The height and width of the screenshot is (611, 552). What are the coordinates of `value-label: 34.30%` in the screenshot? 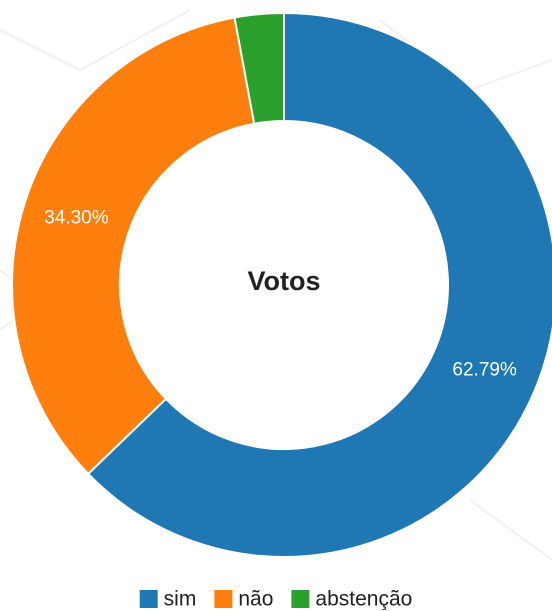 It's located at (76, 217).